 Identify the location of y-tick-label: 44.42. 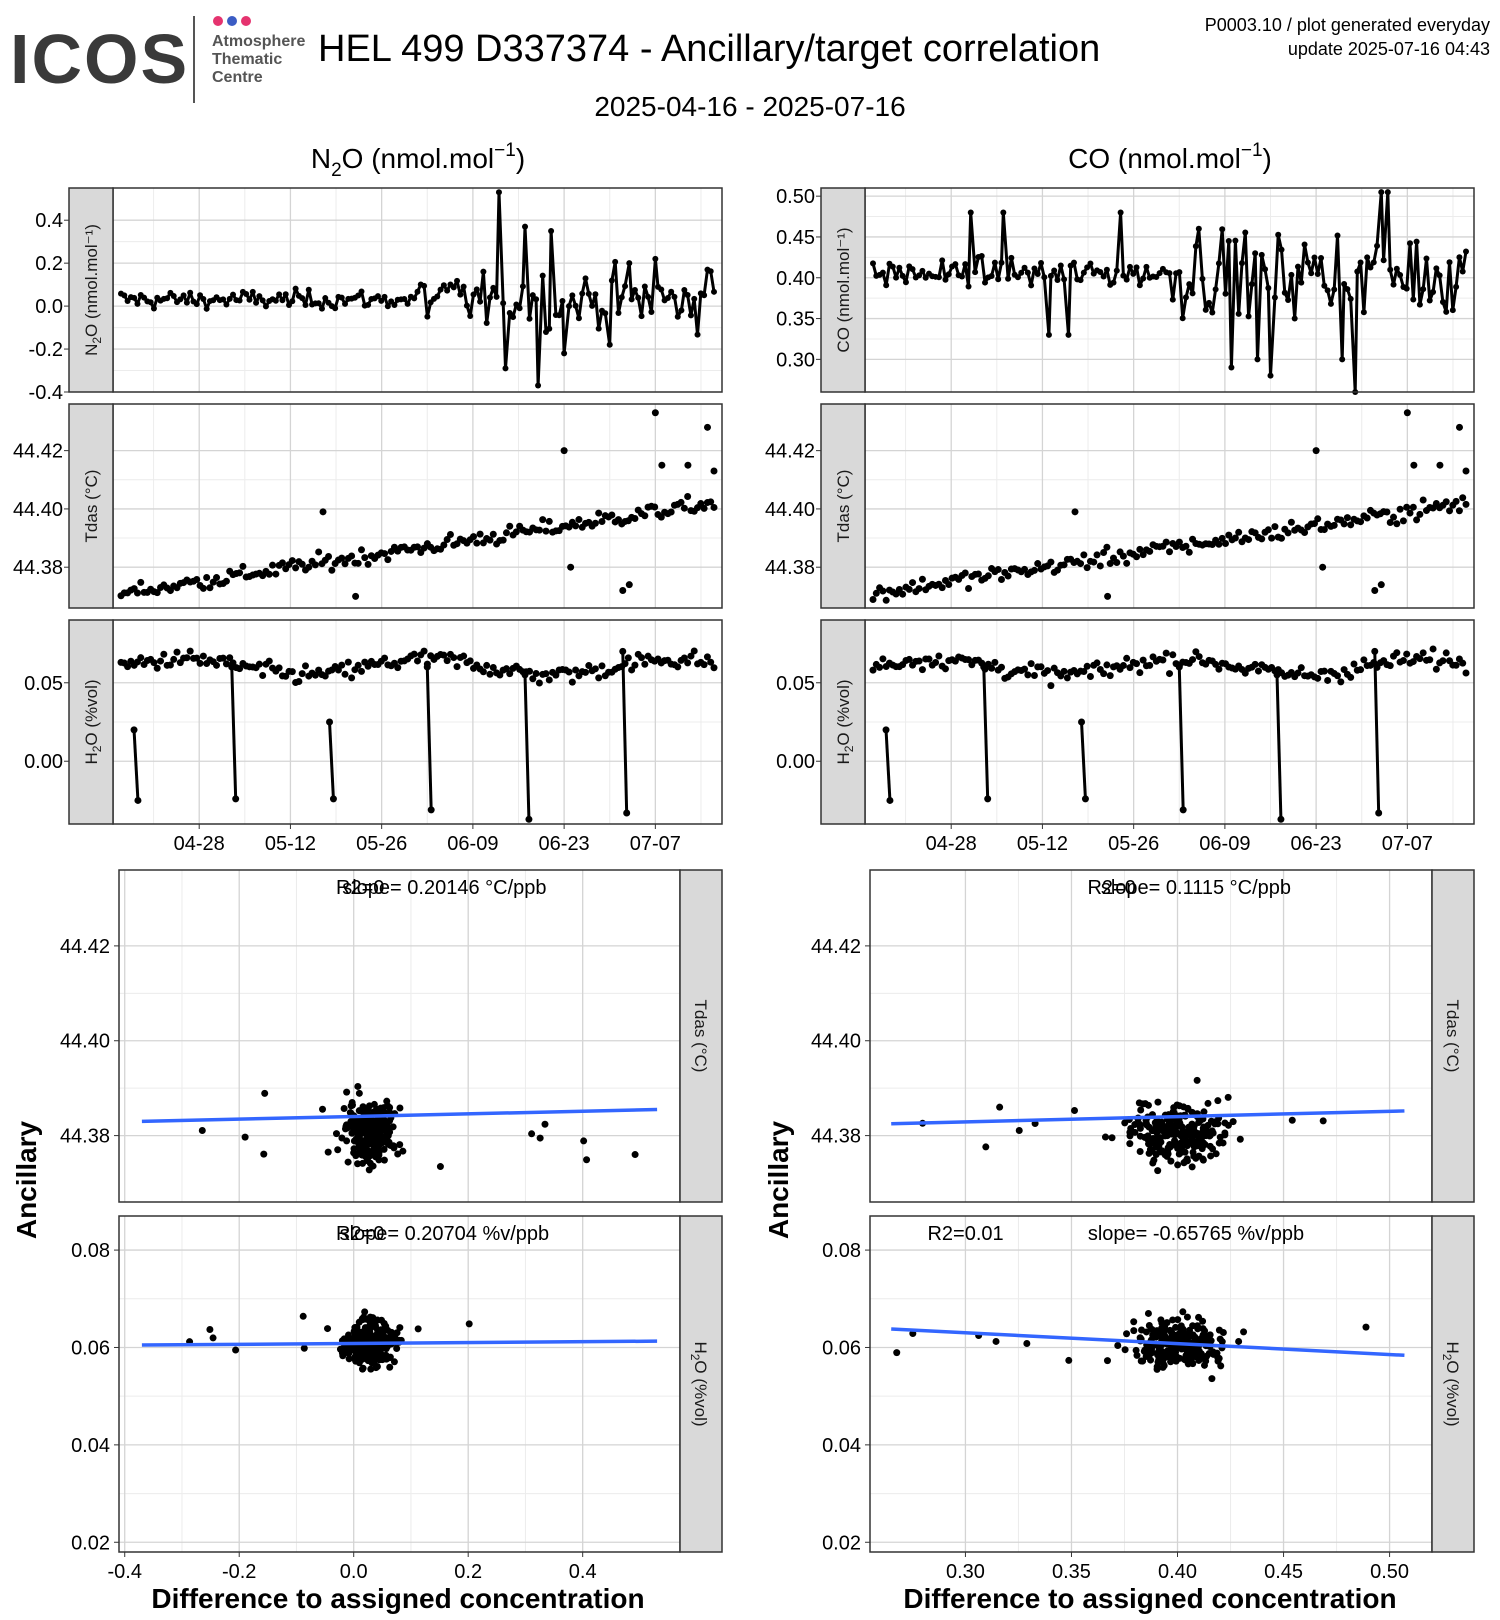
(836, 947).